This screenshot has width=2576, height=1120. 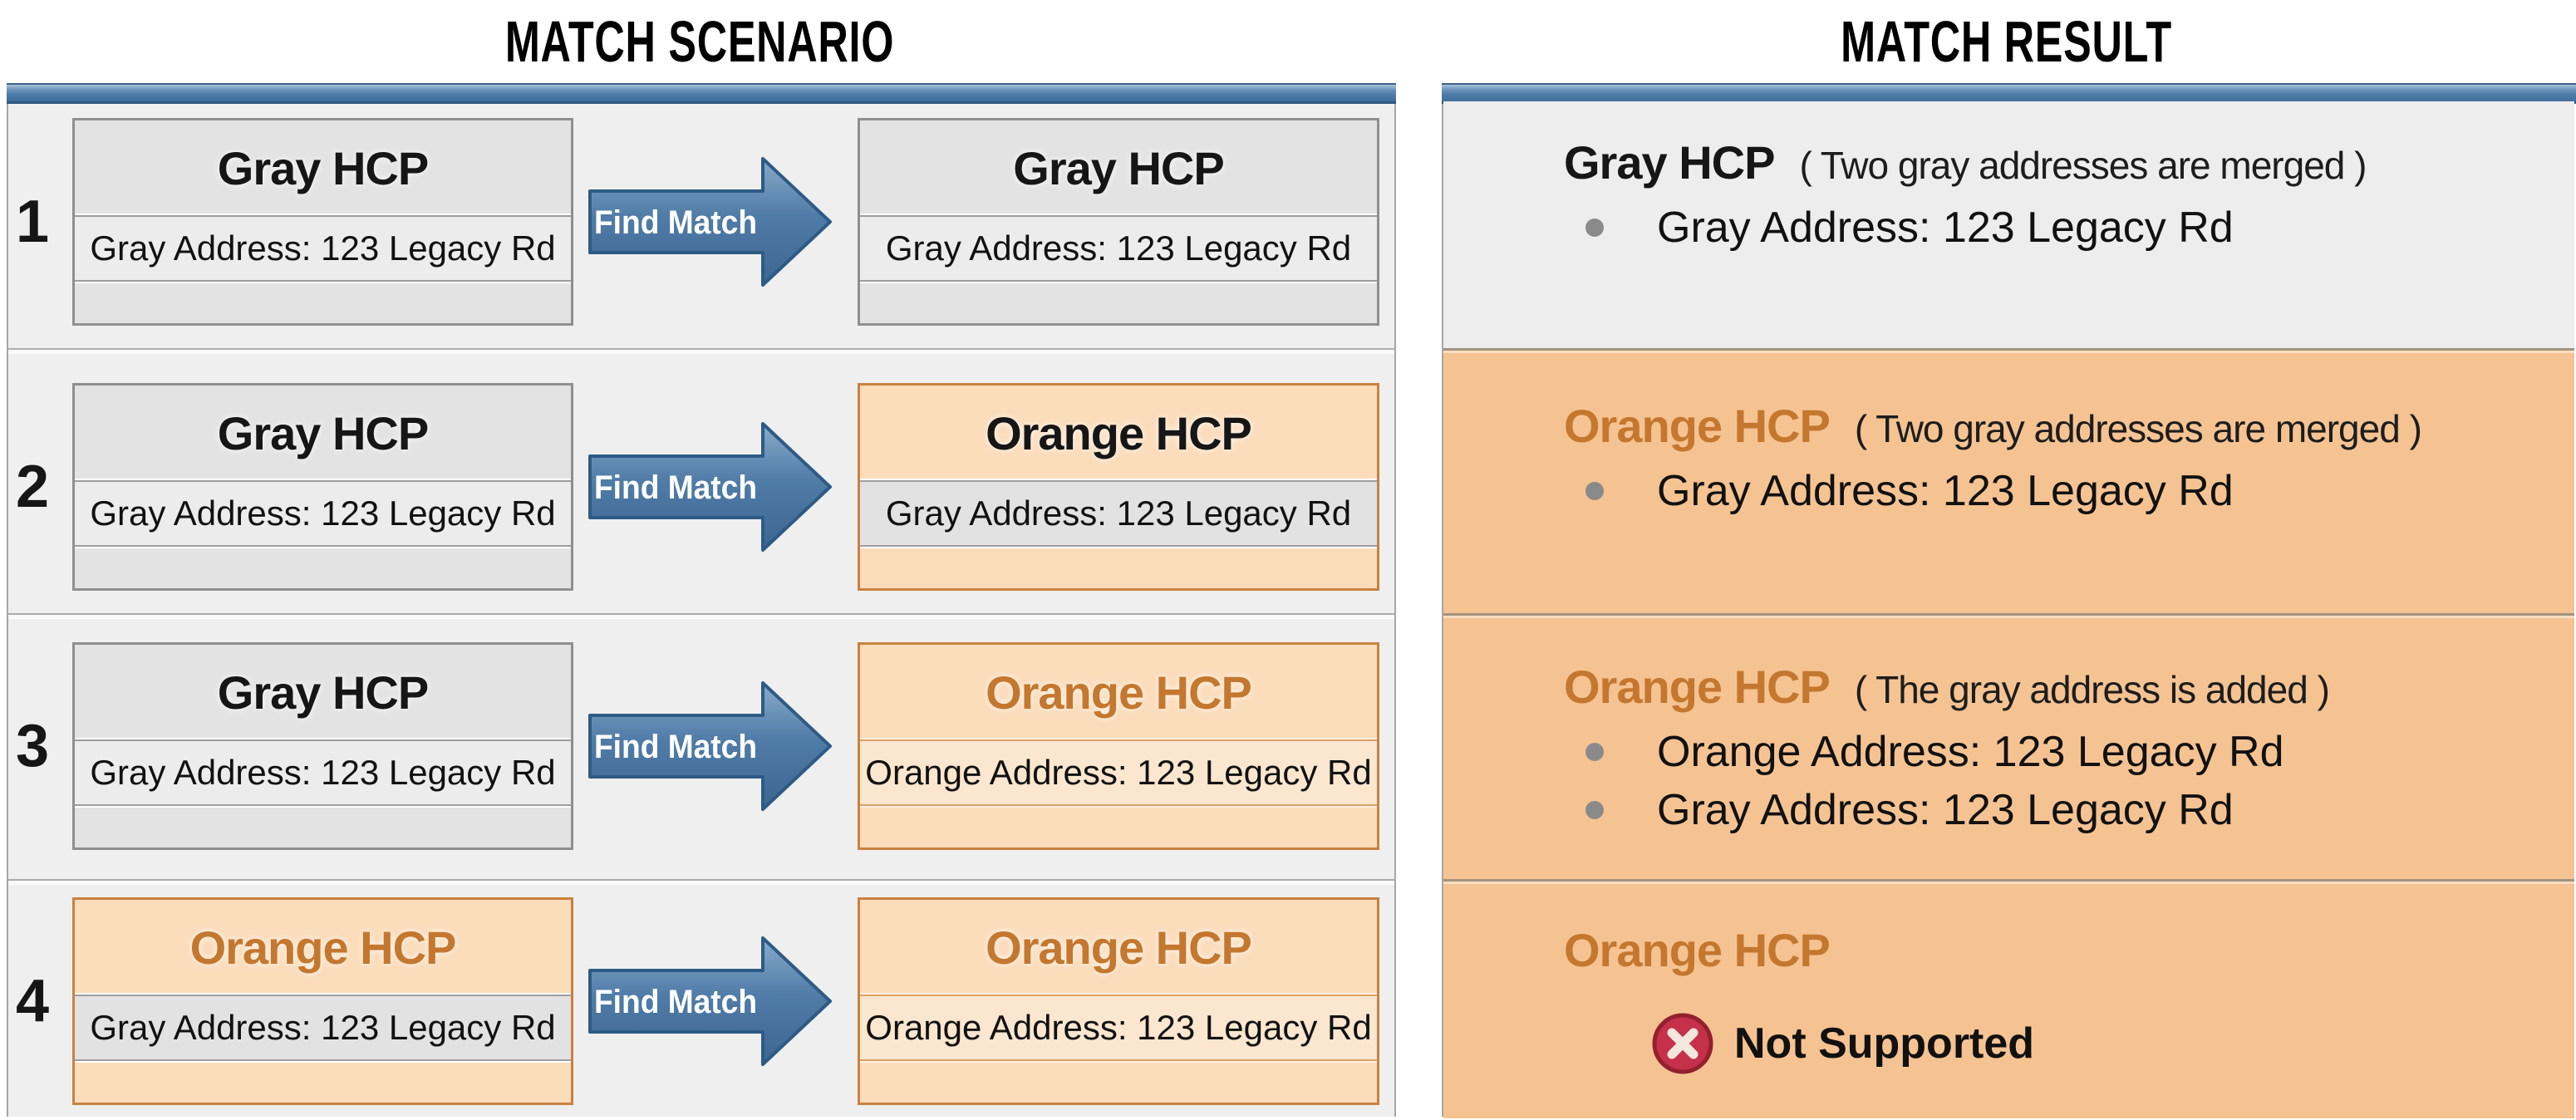 I want to click on result-bullet-item: Orange Address: 123 Legacy Rd, so click(x=2079, y=752).